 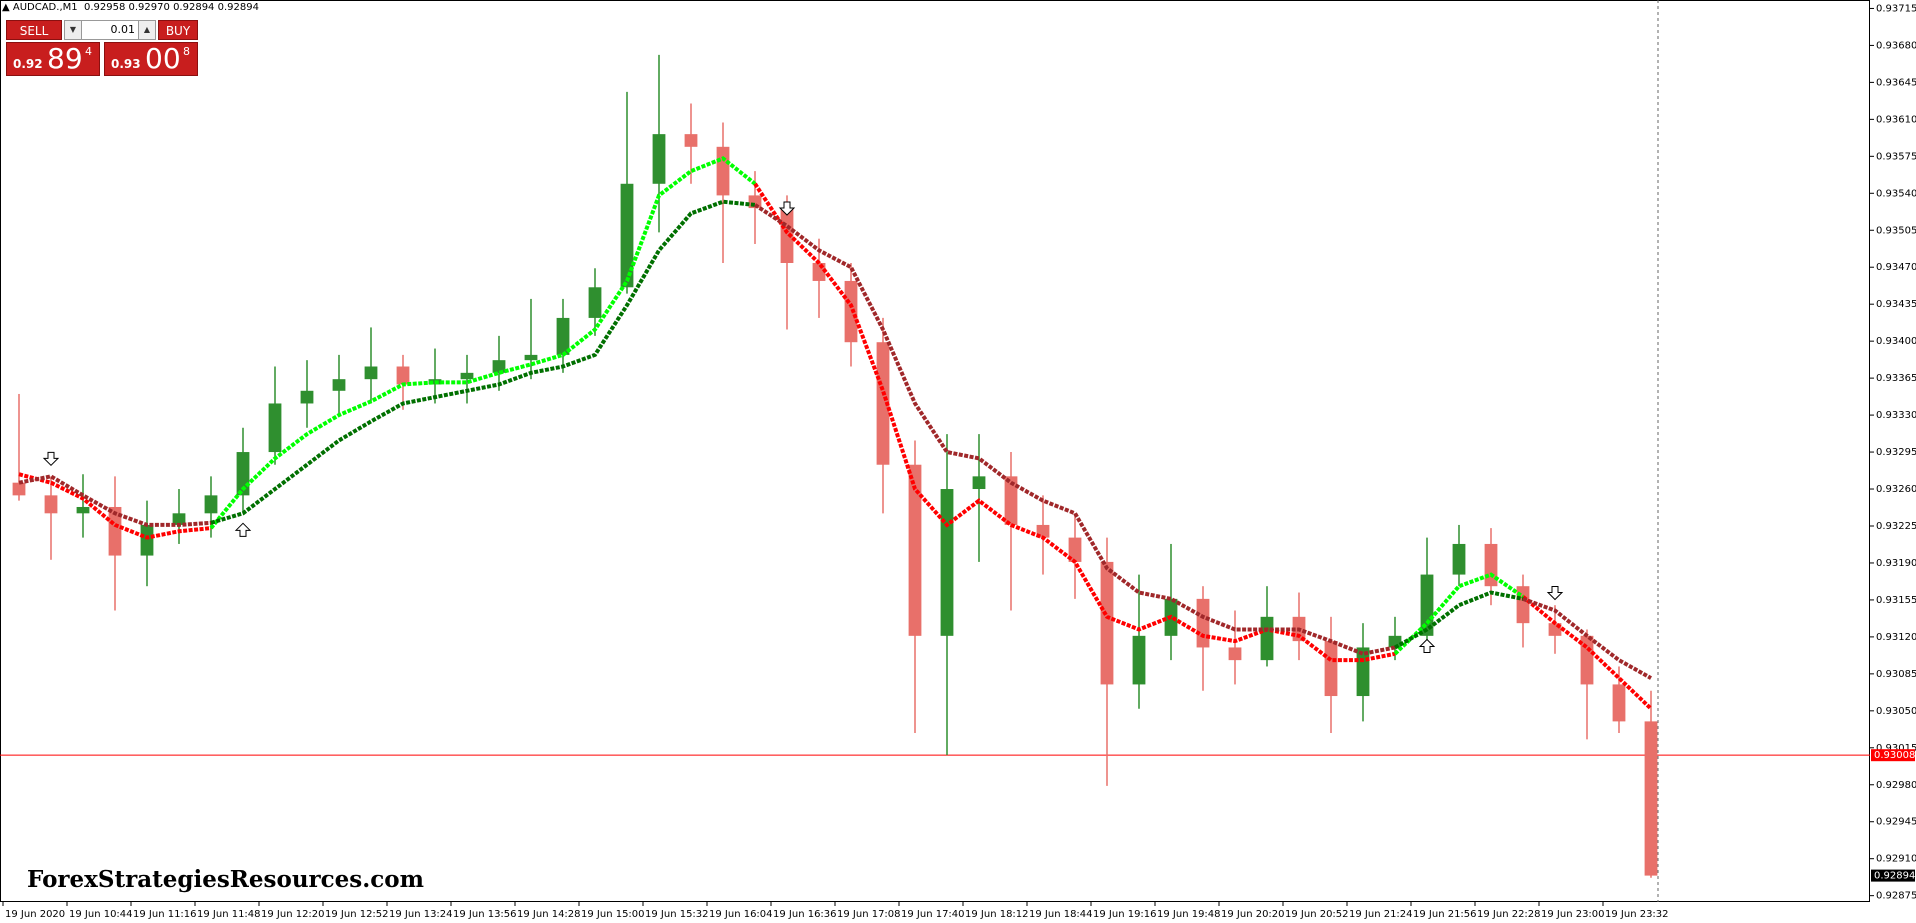 What do you see at coordinates (88, 51) in the screenshot?
I see `price-sup: 4` at bounding box center [88, 51].